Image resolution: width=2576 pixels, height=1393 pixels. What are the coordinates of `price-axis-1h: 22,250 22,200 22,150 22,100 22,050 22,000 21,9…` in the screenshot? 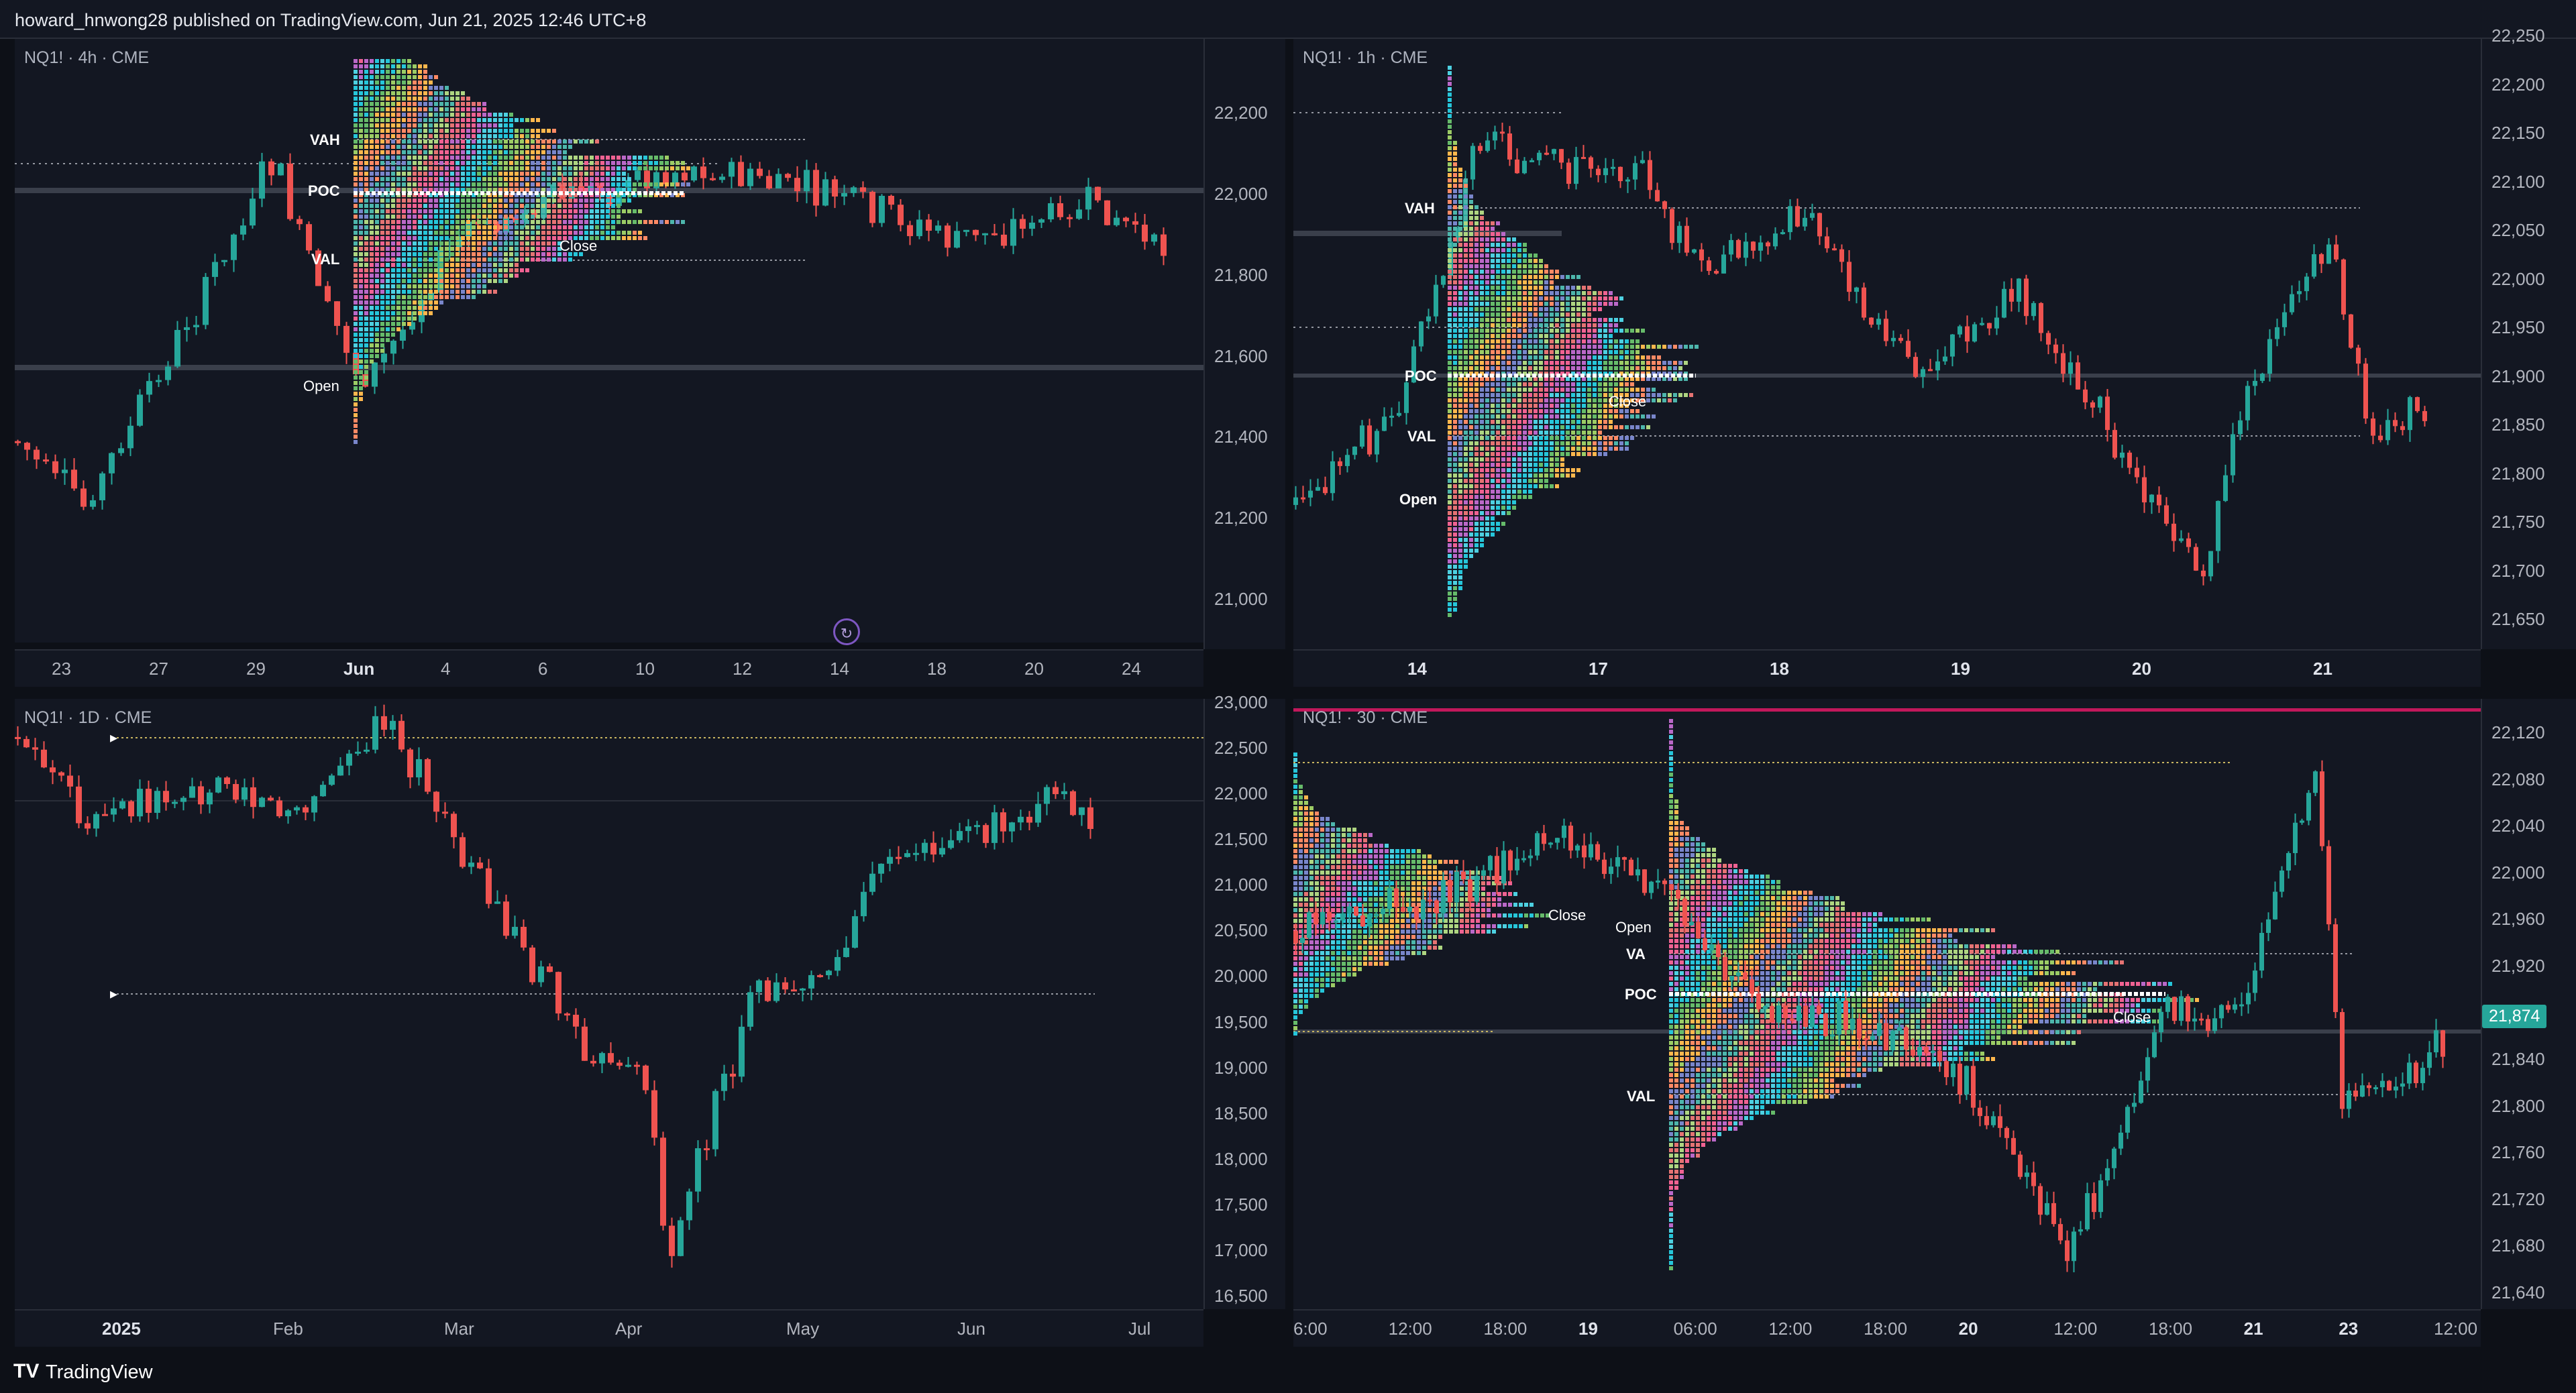 It's located at (2528, 337).